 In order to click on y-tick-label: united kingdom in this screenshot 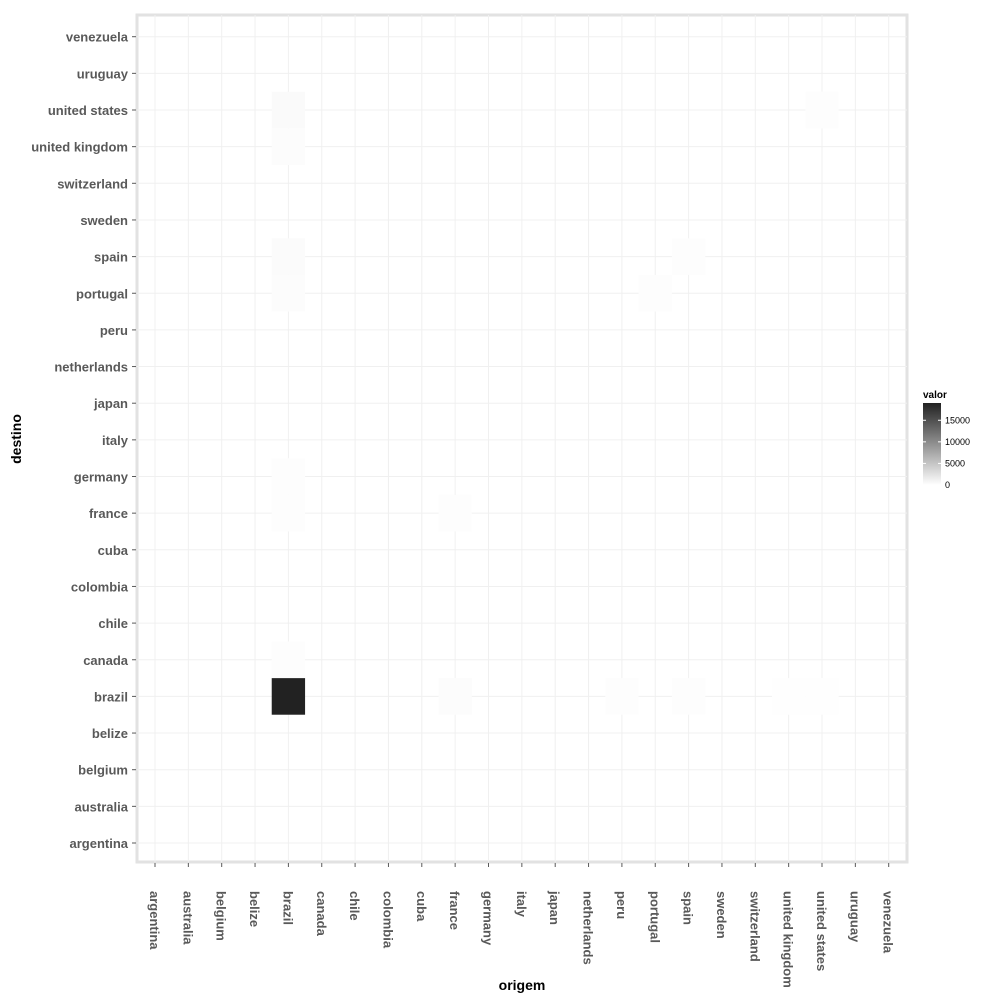, I will do `click(79, 147)`.